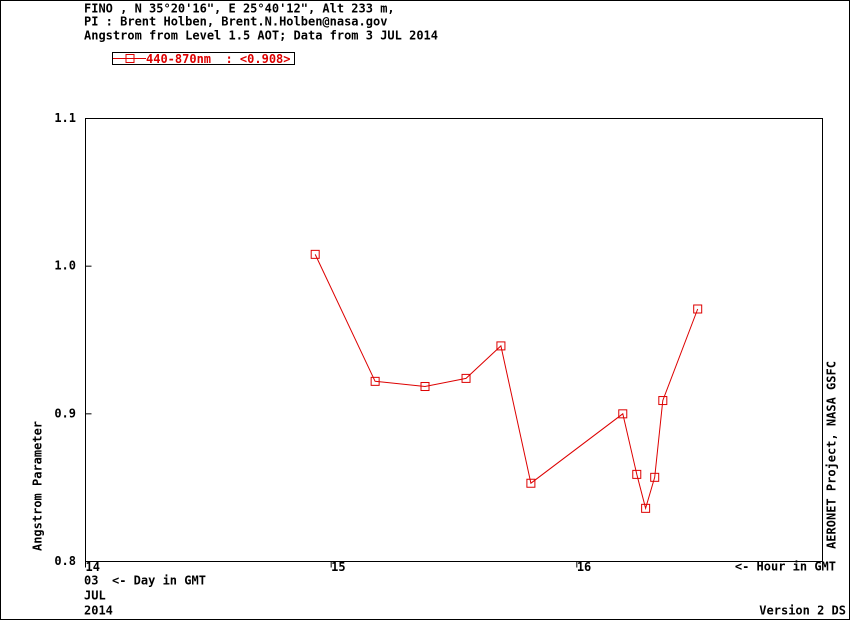 This screenshot has width=850, height=620. What do you see at coordinates (338, 567) in the screenshot?
I see `x-tick-label: 15` at bounding box center [338, 567].